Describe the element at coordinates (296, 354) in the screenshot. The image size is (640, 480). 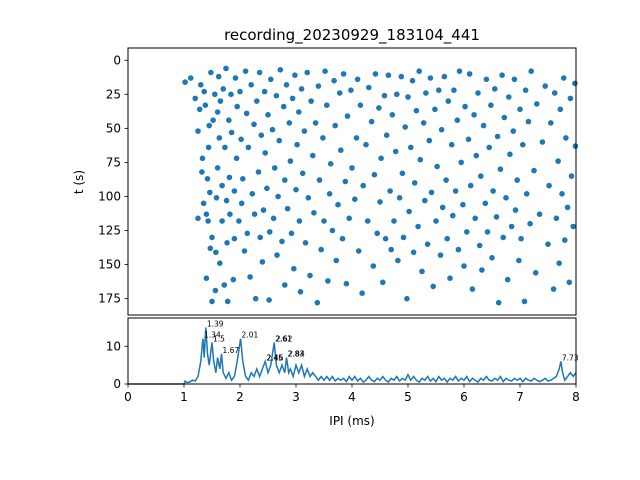
I see `peak-label: 2.84` at that location.